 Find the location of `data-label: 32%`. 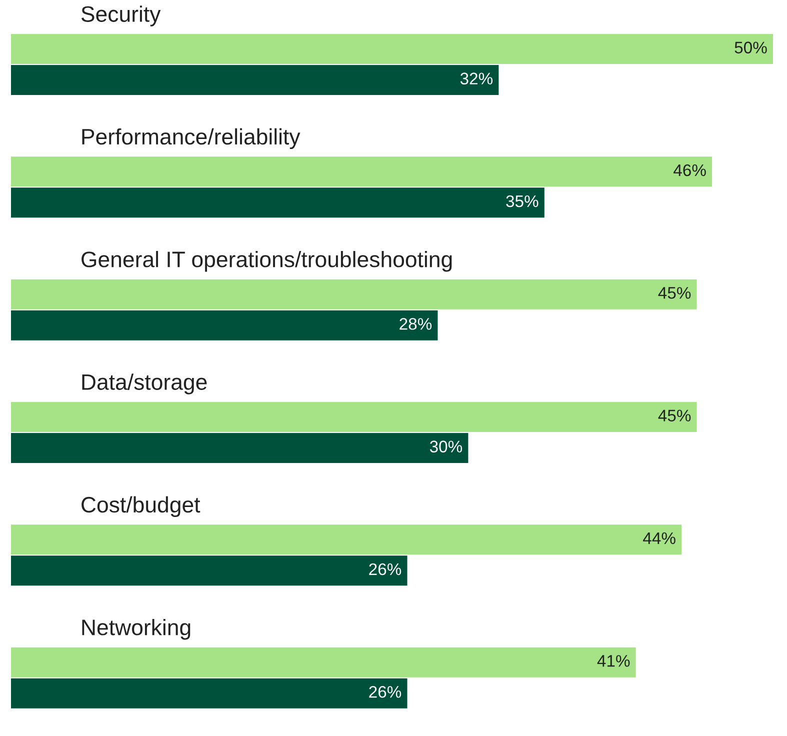

data-label: 32% is located at coordinates (476, 78).